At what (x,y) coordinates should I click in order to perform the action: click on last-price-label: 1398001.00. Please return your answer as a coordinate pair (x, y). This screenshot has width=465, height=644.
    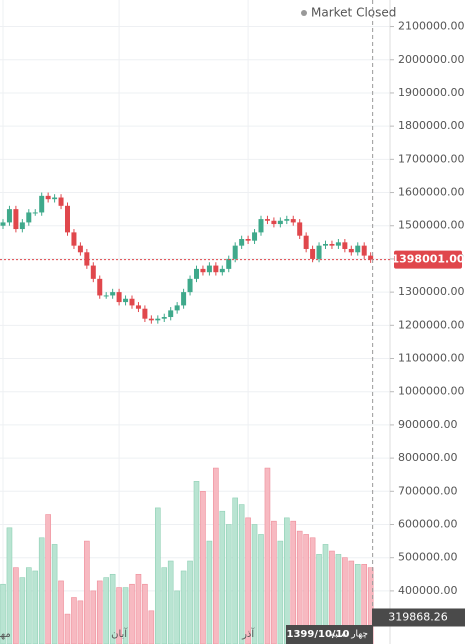
    Looking at the image, I should click on (427, 259).